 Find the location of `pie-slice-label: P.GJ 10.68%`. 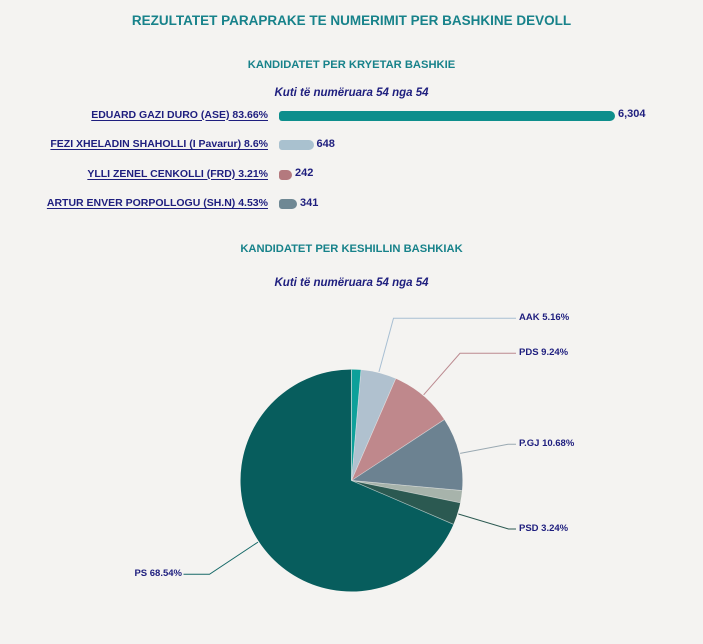

pie-slice-label: P.GJ 10.68% is located at coordinates (547, 444).